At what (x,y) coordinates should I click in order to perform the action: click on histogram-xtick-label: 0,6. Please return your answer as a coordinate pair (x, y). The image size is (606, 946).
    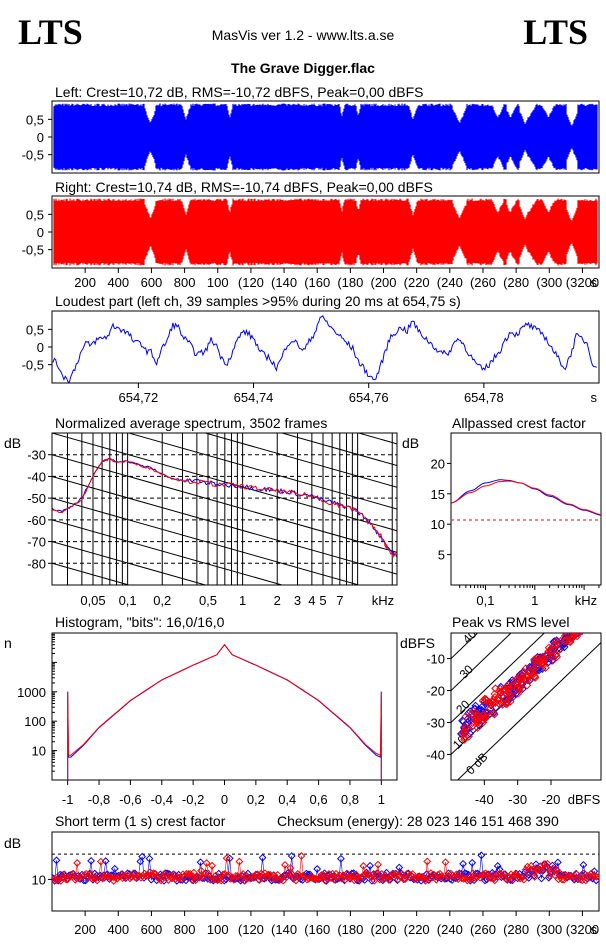
    Looking at the image, I should click on (319, 799).